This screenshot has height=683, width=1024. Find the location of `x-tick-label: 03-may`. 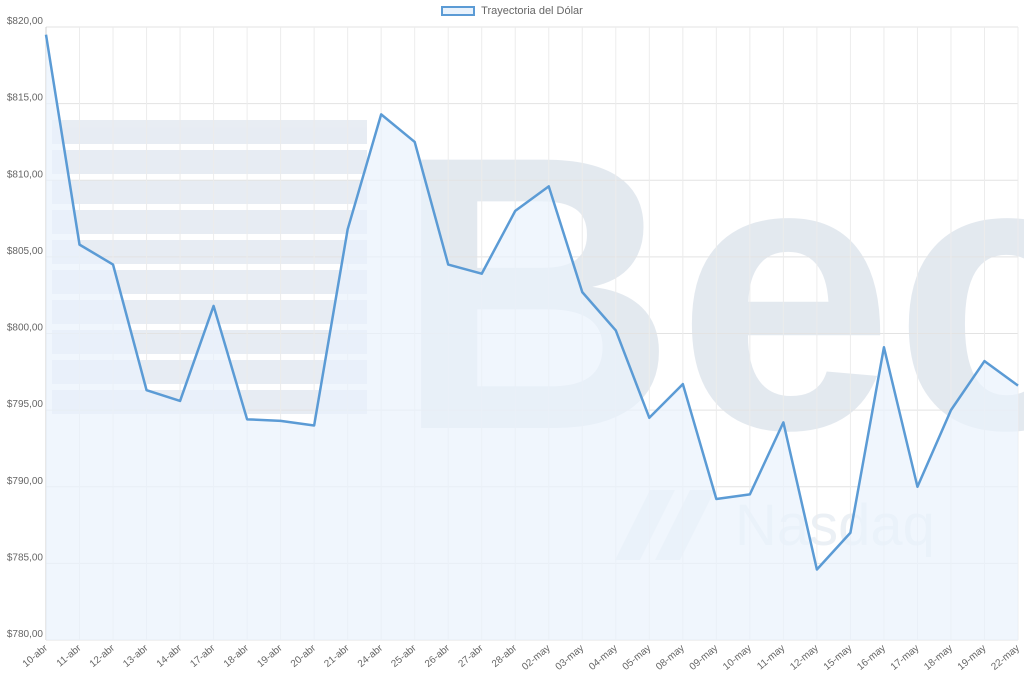

x-tick-label: 03-may is located at coordinates (570, 658).